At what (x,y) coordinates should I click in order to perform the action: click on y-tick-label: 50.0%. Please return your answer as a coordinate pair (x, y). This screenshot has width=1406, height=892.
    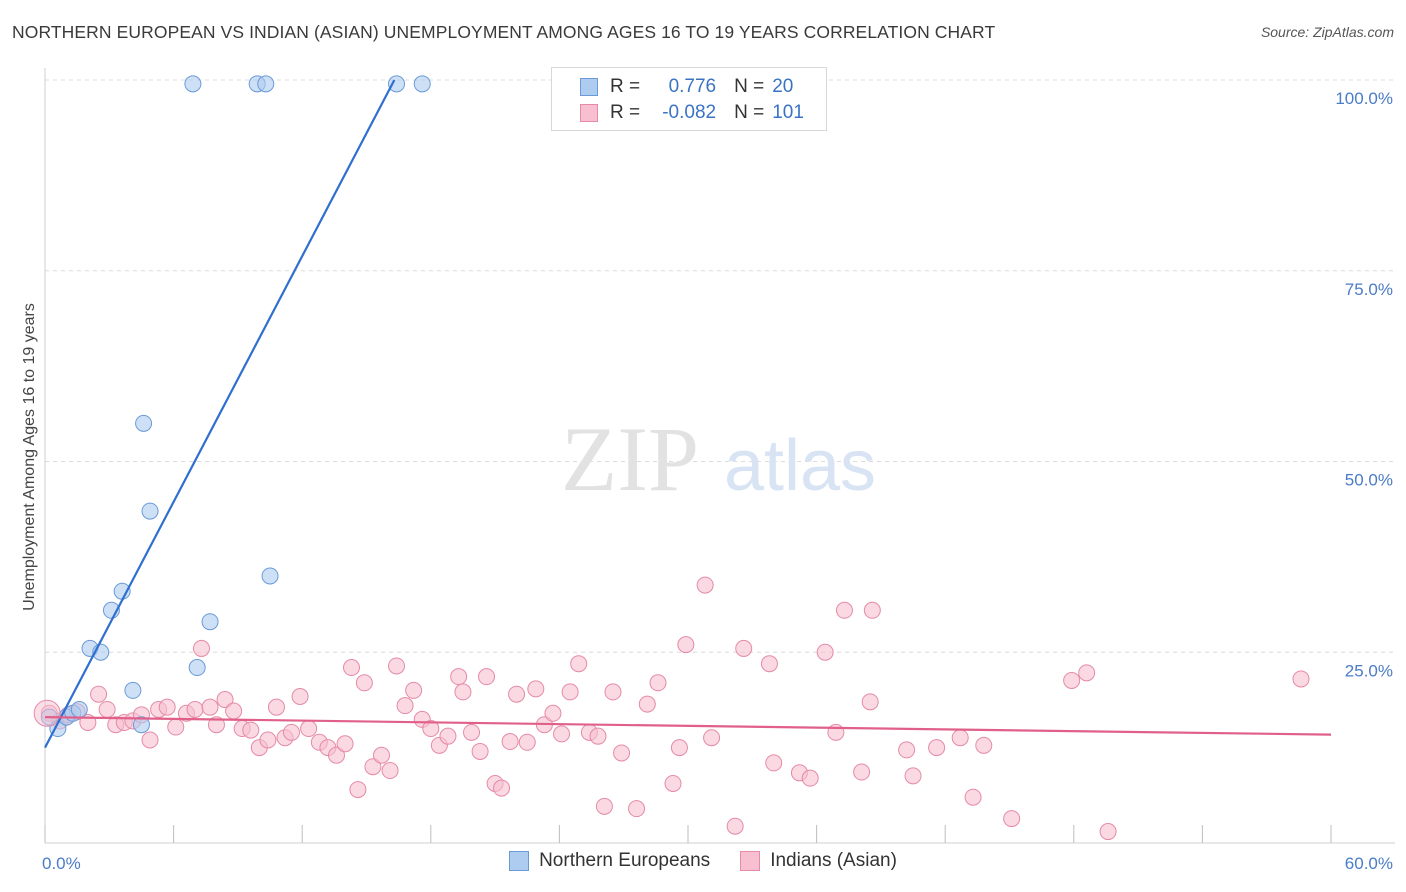
    Looking at the image, I should click on (1369, 480).